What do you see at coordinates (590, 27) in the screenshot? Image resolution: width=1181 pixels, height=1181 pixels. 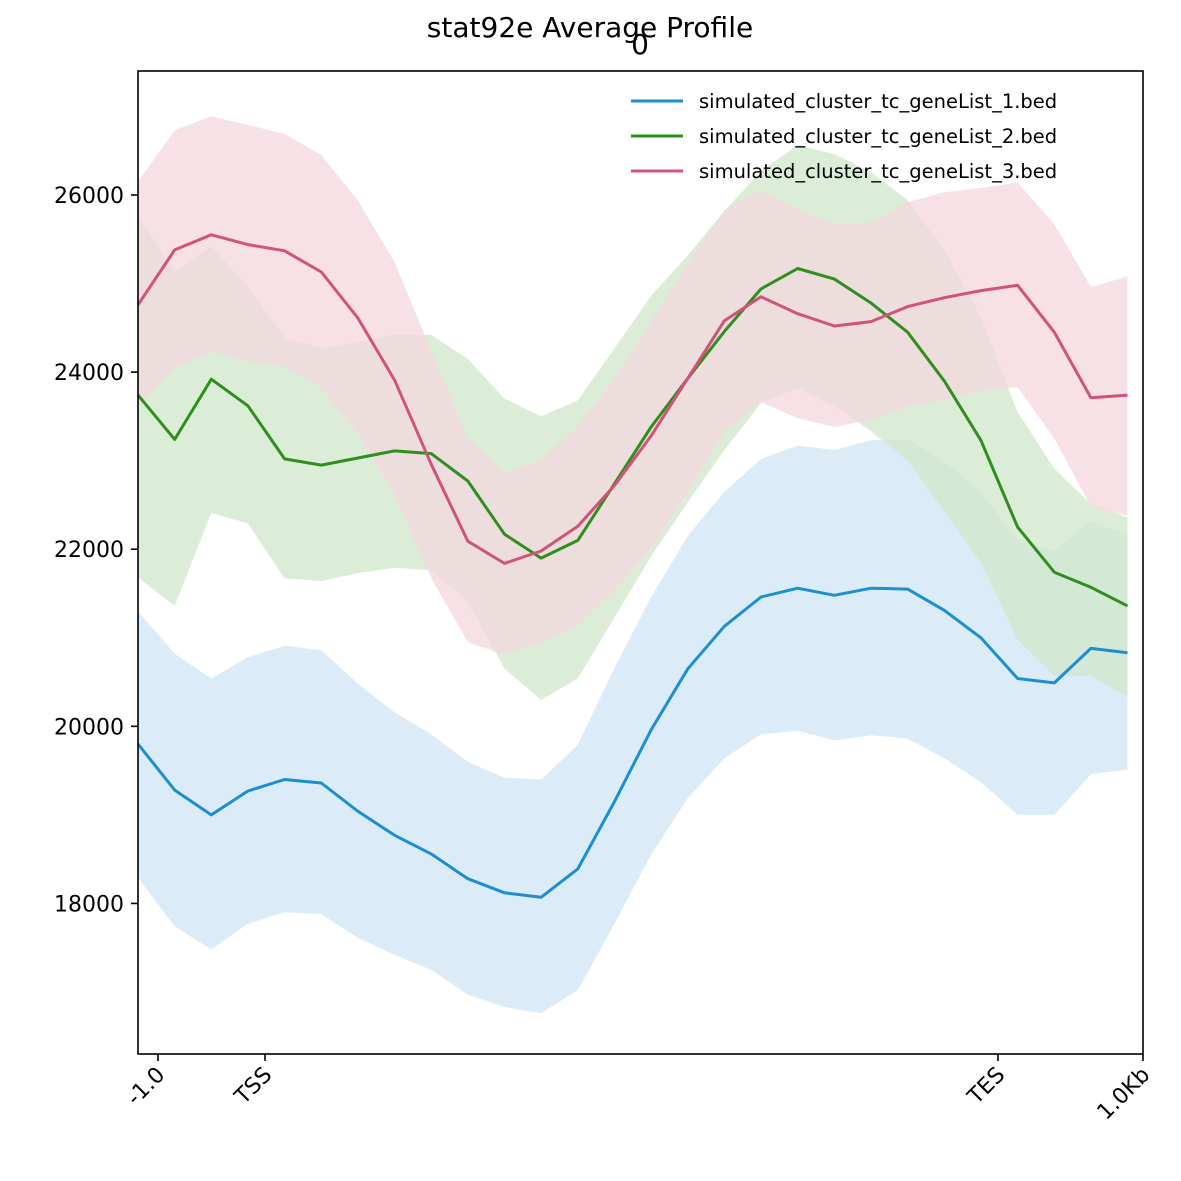 I see `chart-title: stat92e Average Profile` at bounding box center [590, 27].